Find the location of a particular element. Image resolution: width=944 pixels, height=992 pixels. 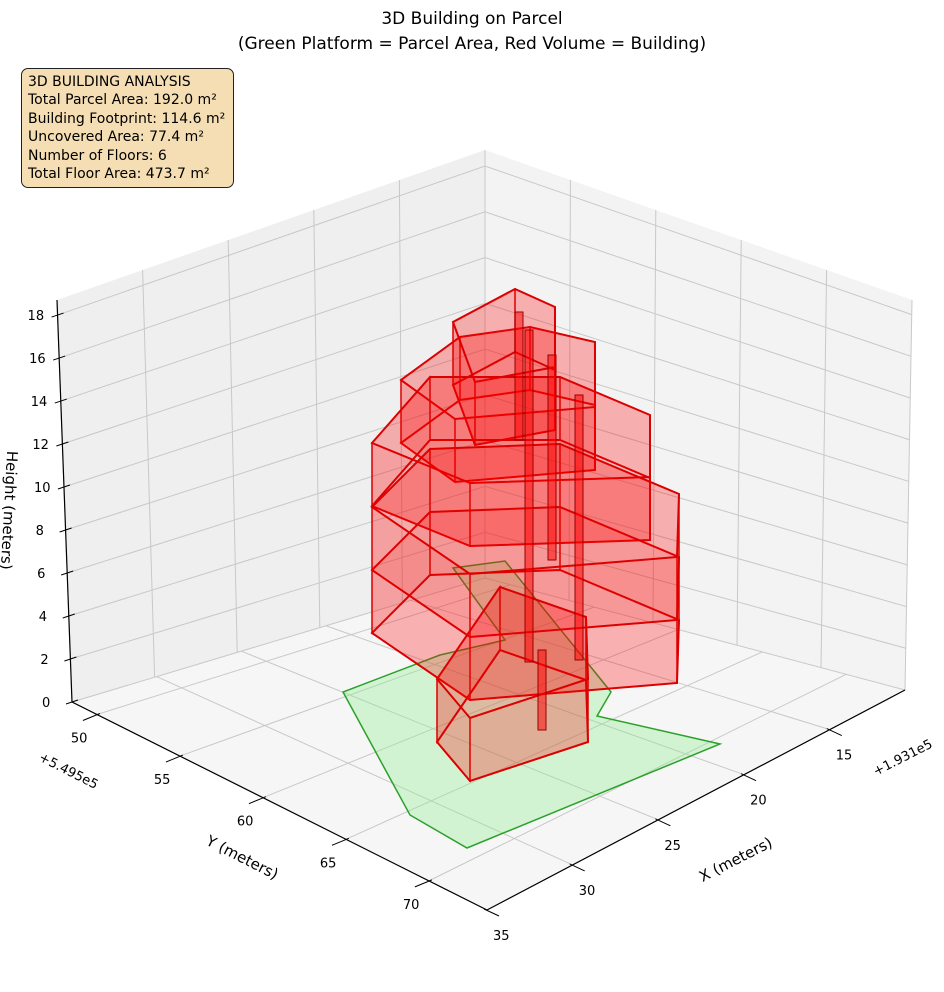

x-tick-label: 30 is located at coordinates (587, 891).